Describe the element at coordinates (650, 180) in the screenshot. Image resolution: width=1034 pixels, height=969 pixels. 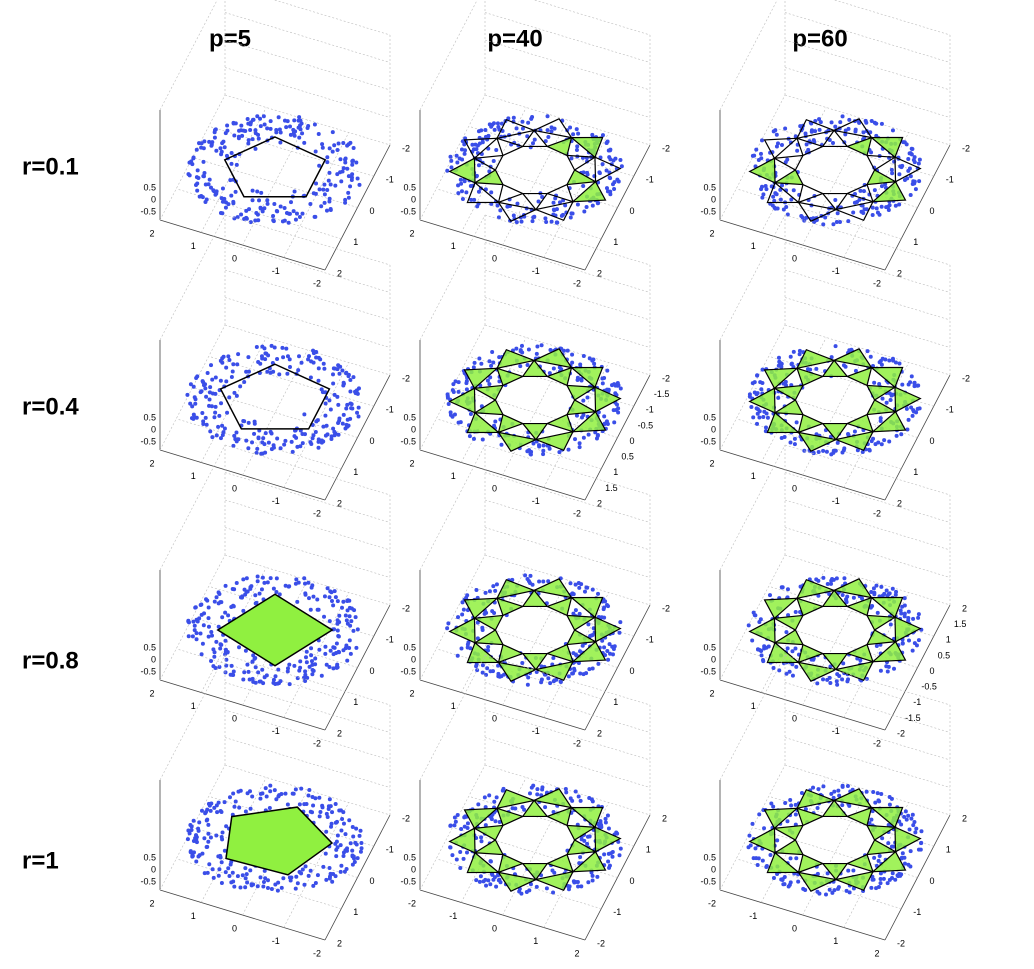
I see `y-tick-label: -1` at that location.